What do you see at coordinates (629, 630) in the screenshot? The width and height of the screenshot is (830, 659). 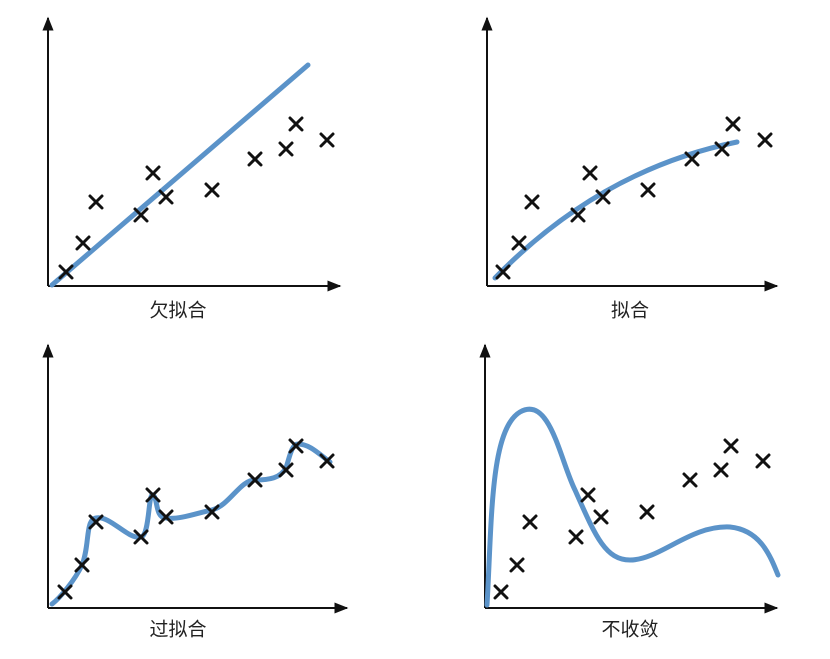 I see `caption: 不收敛` at bounding box center [629, 630].